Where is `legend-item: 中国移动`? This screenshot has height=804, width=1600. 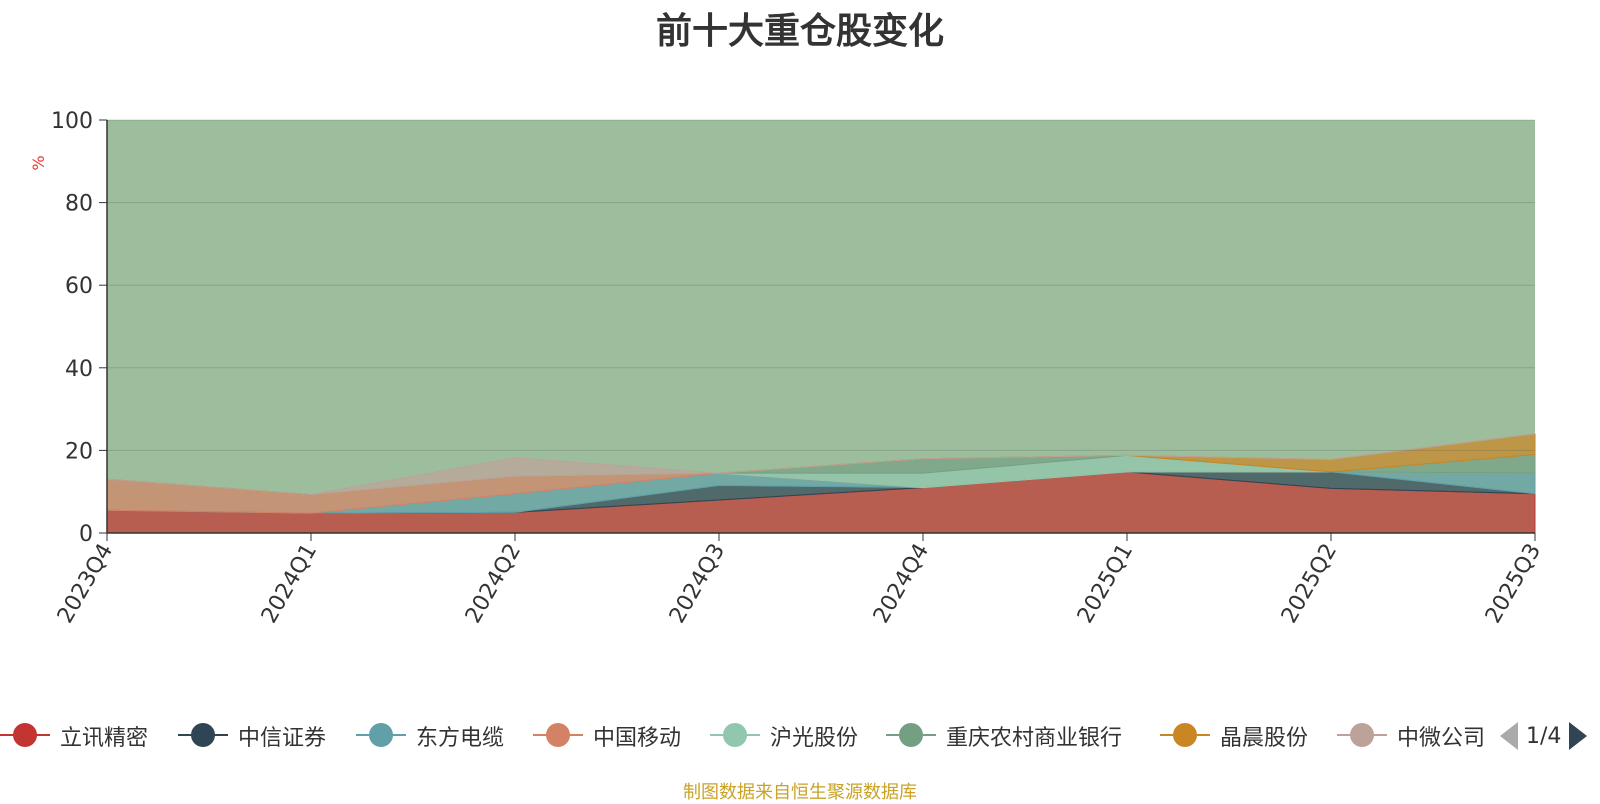
legend-item: 中国移动 is located at coordinates (607, 736).